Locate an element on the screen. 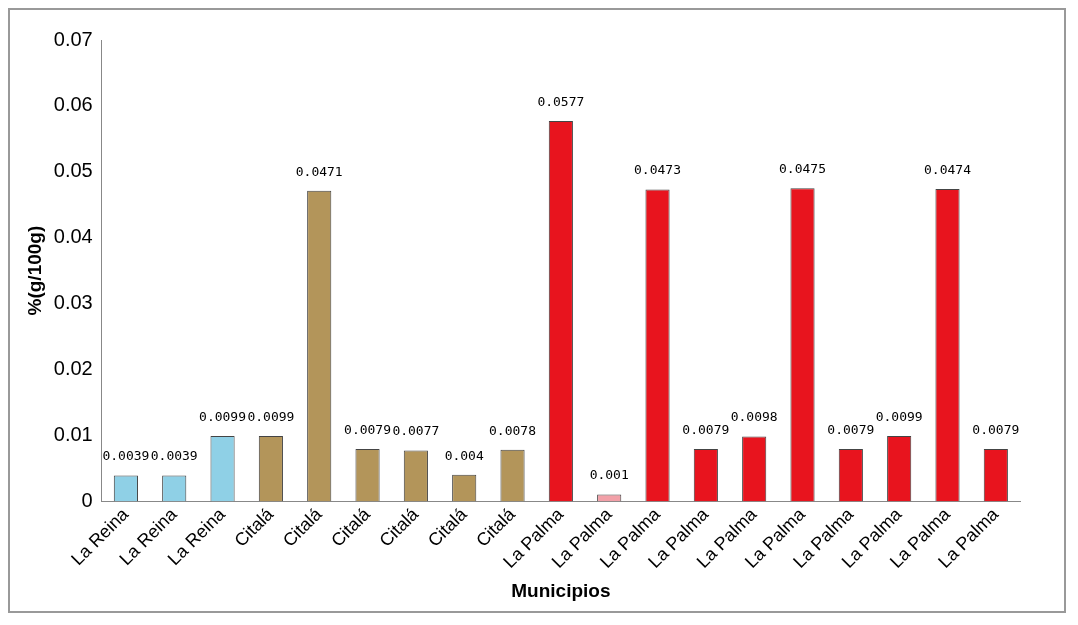 This screenshot has height=625, width=1078. data-label: 0.0475 is located at coordinates (802, 169).